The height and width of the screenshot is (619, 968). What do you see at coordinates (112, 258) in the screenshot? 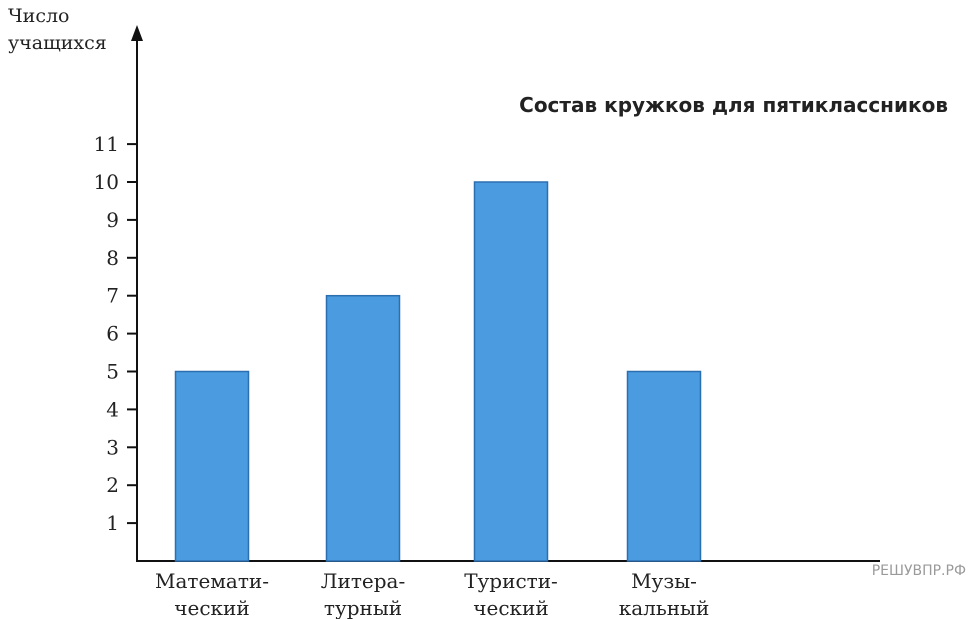
I see `y-tick-label: 8` at bounding box center [112, 258].